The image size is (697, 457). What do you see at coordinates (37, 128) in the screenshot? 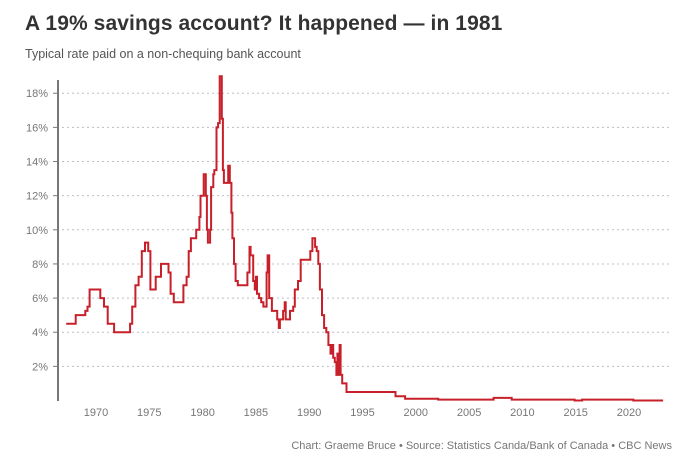
I see `y-tick-label: 16%` at bounding box center [37, 128].